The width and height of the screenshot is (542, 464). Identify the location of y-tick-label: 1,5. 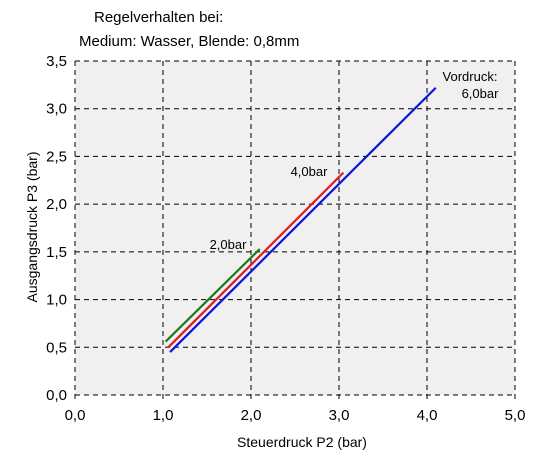
(56, 252).